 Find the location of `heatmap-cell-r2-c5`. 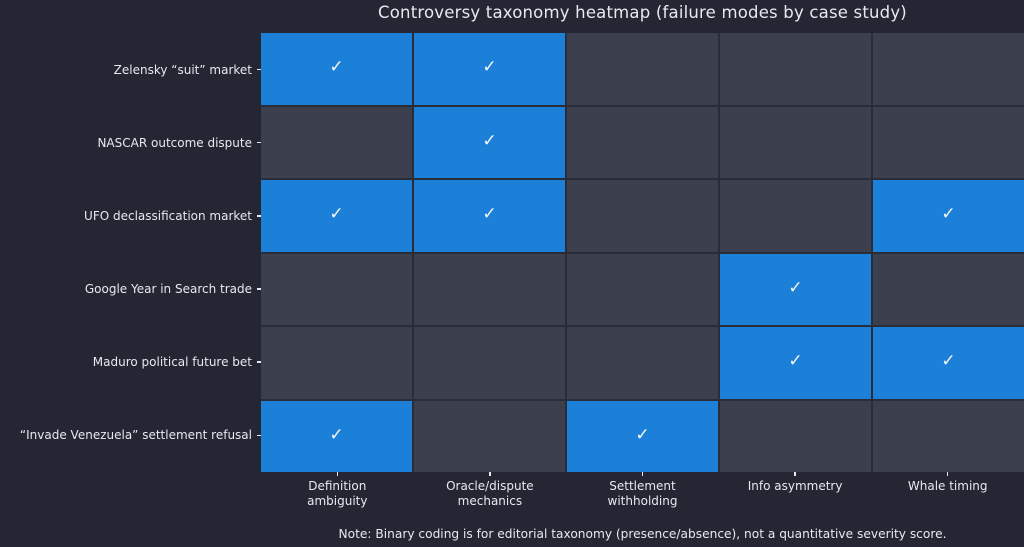

heatmap-cell-r2-c5 is located at coordinates (948, 142).